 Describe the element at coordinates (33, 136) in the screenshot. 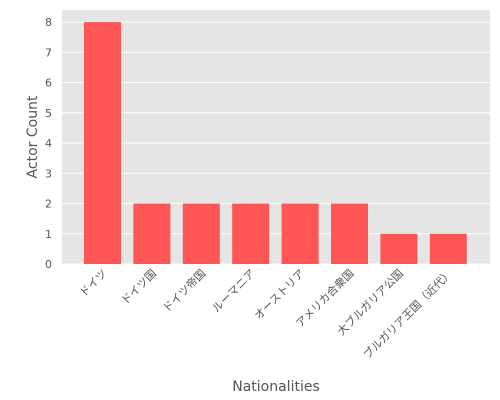

I see `y-axis-label: Actor Count` at that location.